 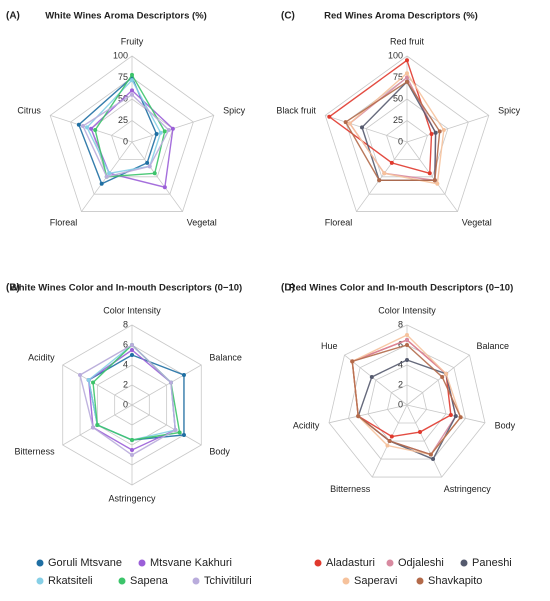 What do you see at coordinates (421, 563) in the screenshot?
I see `legend-label: Odjaleshi` at bounding box center [421, 563].